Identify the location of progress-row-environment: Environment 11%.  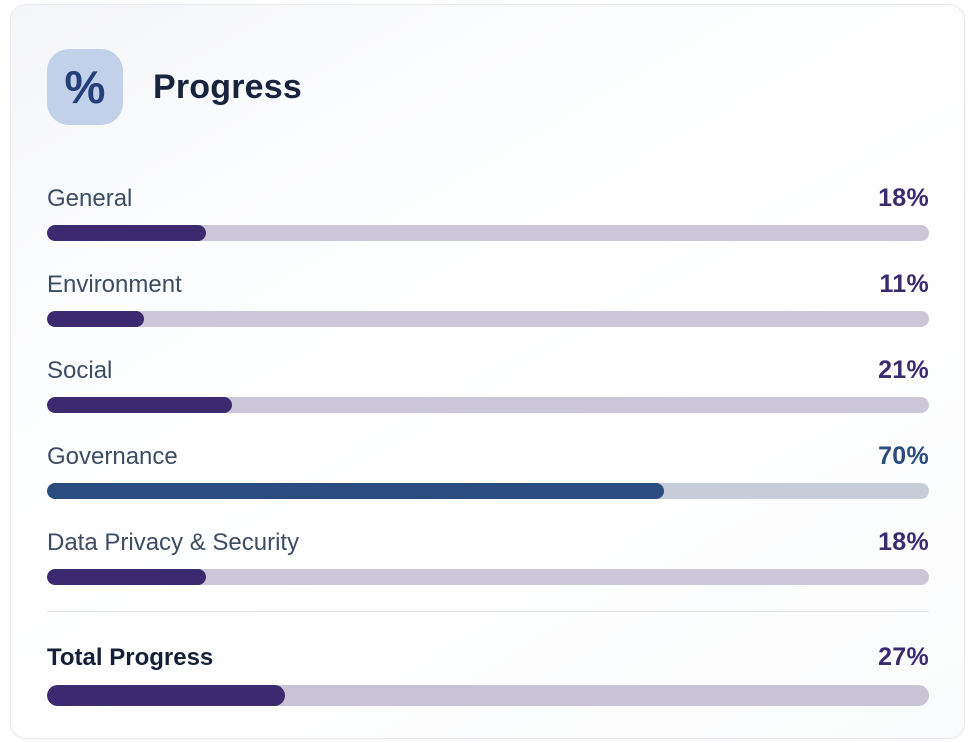
(488, 298).